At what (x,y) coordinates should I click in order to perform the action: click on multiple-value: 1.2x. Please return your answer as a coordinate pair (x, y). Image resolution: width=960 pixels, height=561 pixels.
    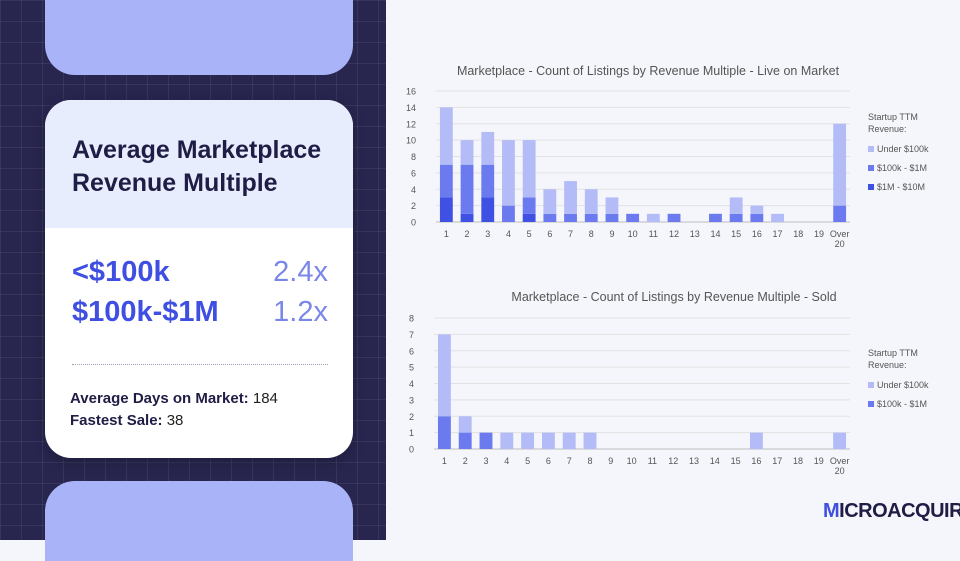
    Looking at the image, I should click on (300, 312).